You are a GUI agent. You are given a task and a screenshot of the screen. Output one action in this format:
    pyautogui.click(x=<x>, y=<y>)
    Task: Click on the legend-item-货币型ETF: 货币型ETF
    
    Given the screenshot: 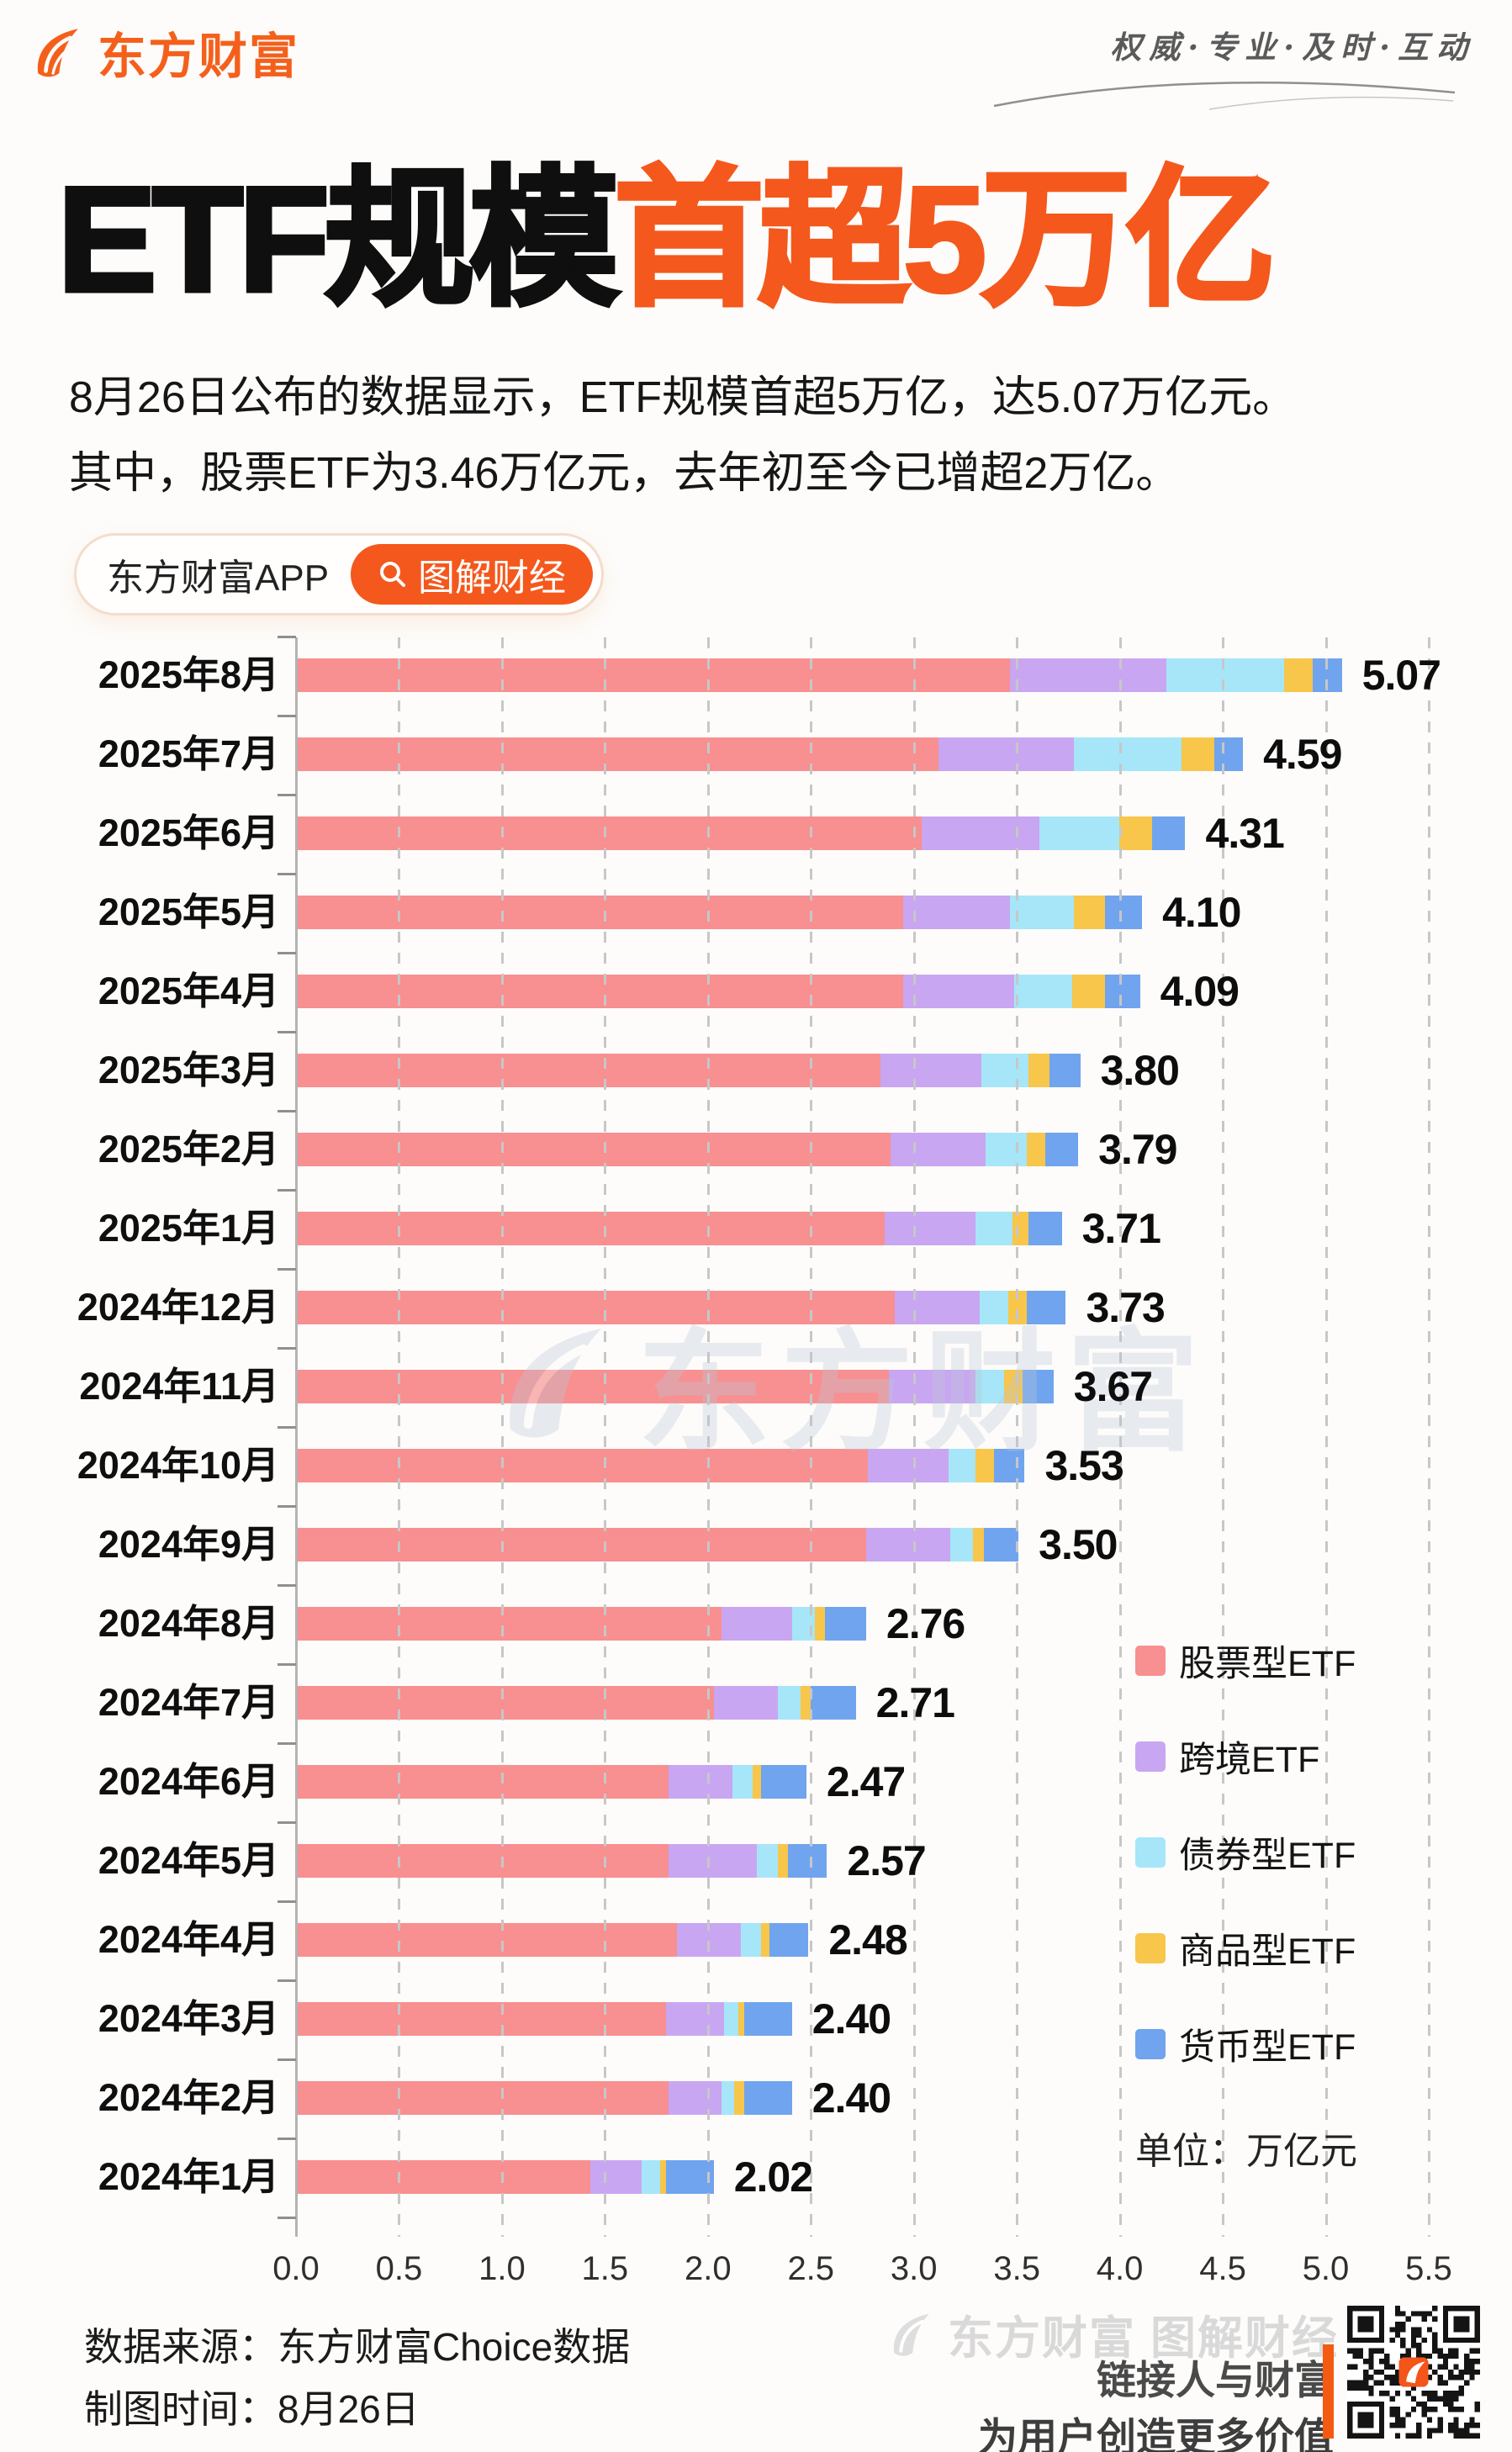 What is the action you would take?
    pyautogui.click(x=1245, y=2044)
    